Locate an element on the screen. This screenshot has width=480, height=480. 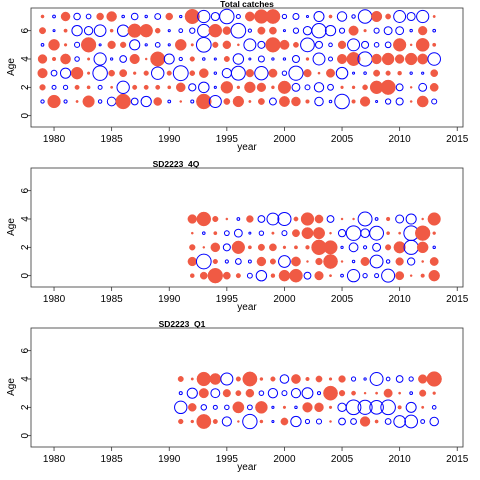
x-tick-label: 2005 is located at coordinates (342, 139).